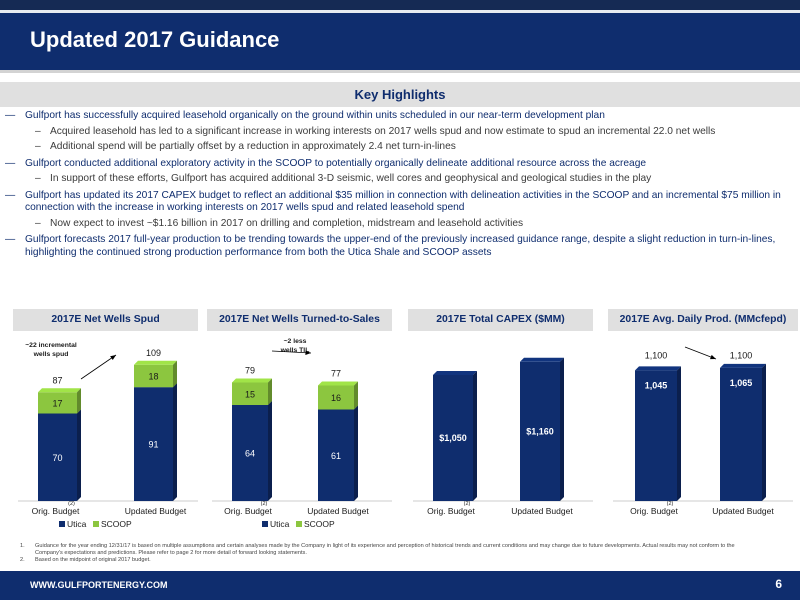  Describe the element at coordinates (400, 41) in the screenshot. I see `title-bar: Updated 2017 Guidance` at that location.